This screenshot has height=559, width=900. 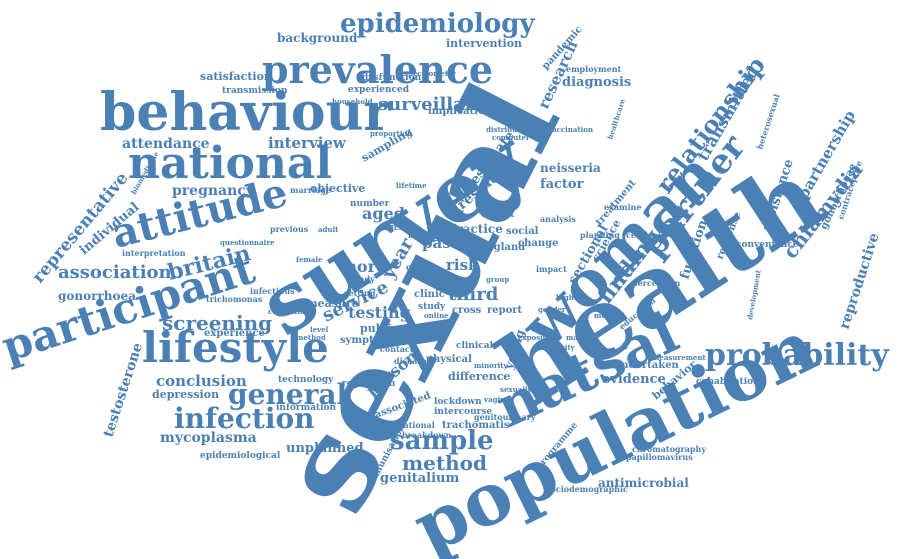 I want to click on word: testosterone, so click(x=124, y=390).